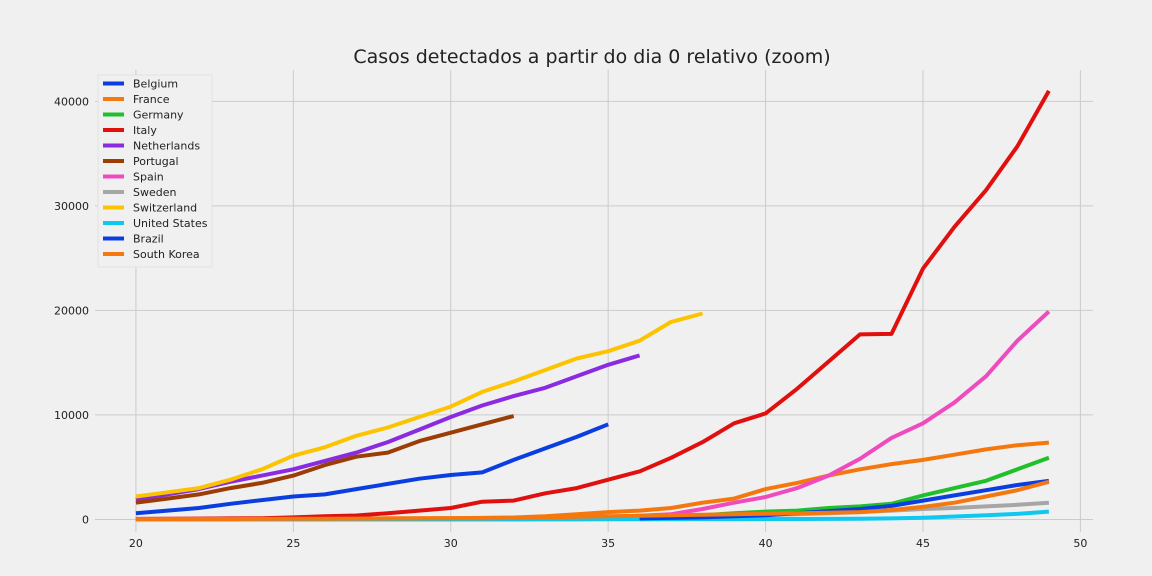 This screenshot has width=1152, height=576. What do you see at coordinates (325, 459) in the screenshot?
I see `series-line-portugal` at bounding box center [325, 459].